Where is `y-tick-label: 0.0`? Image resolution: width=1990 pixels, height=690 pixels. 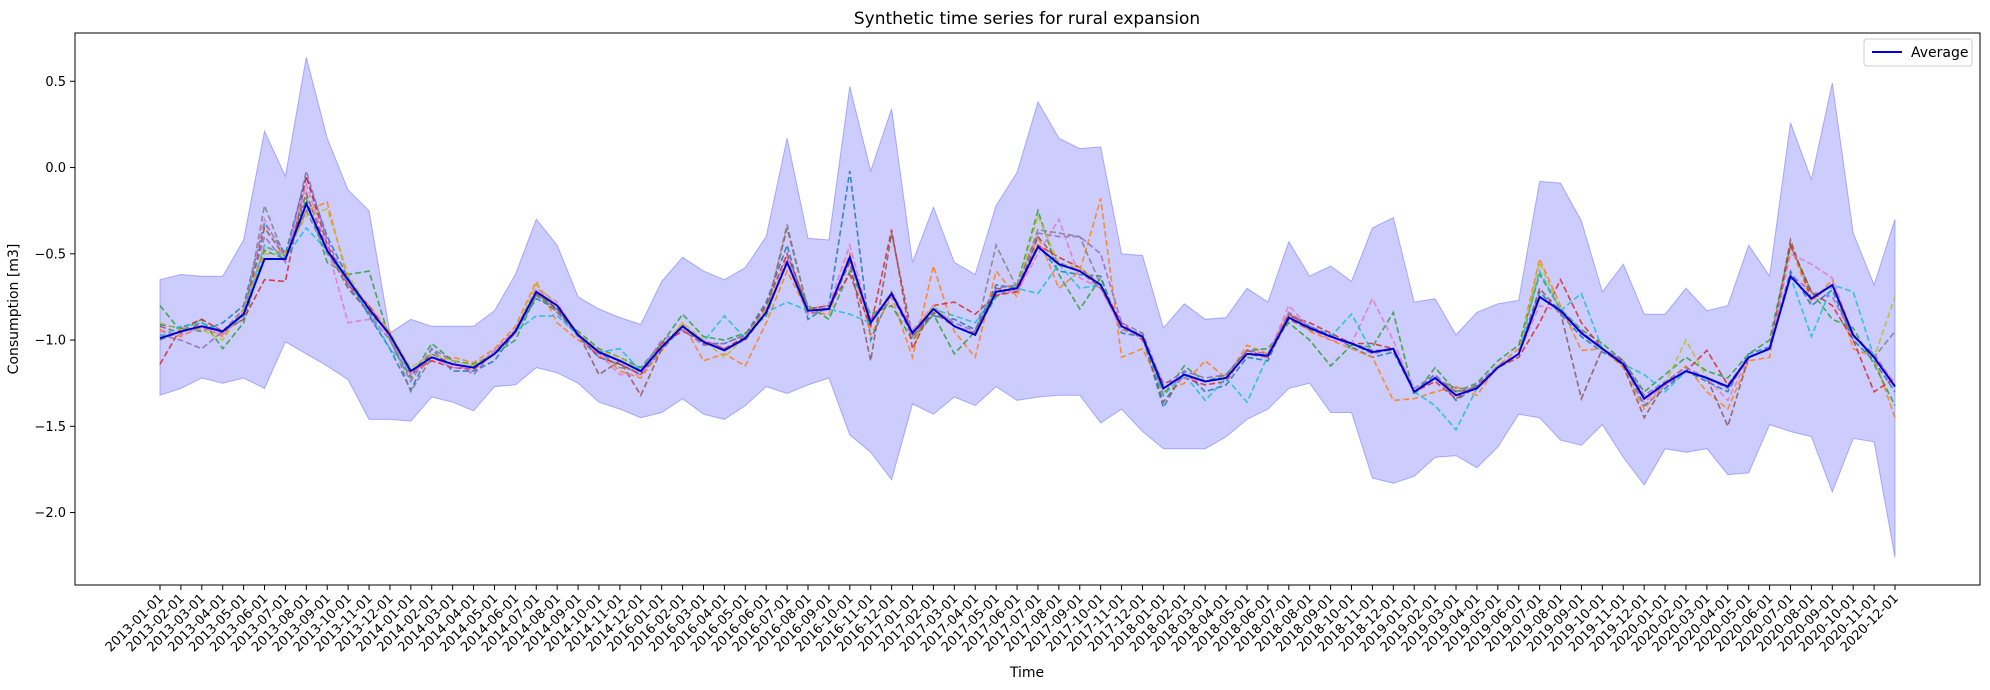
y-tick-label: 0.0 is located at coordinates (55, 168).